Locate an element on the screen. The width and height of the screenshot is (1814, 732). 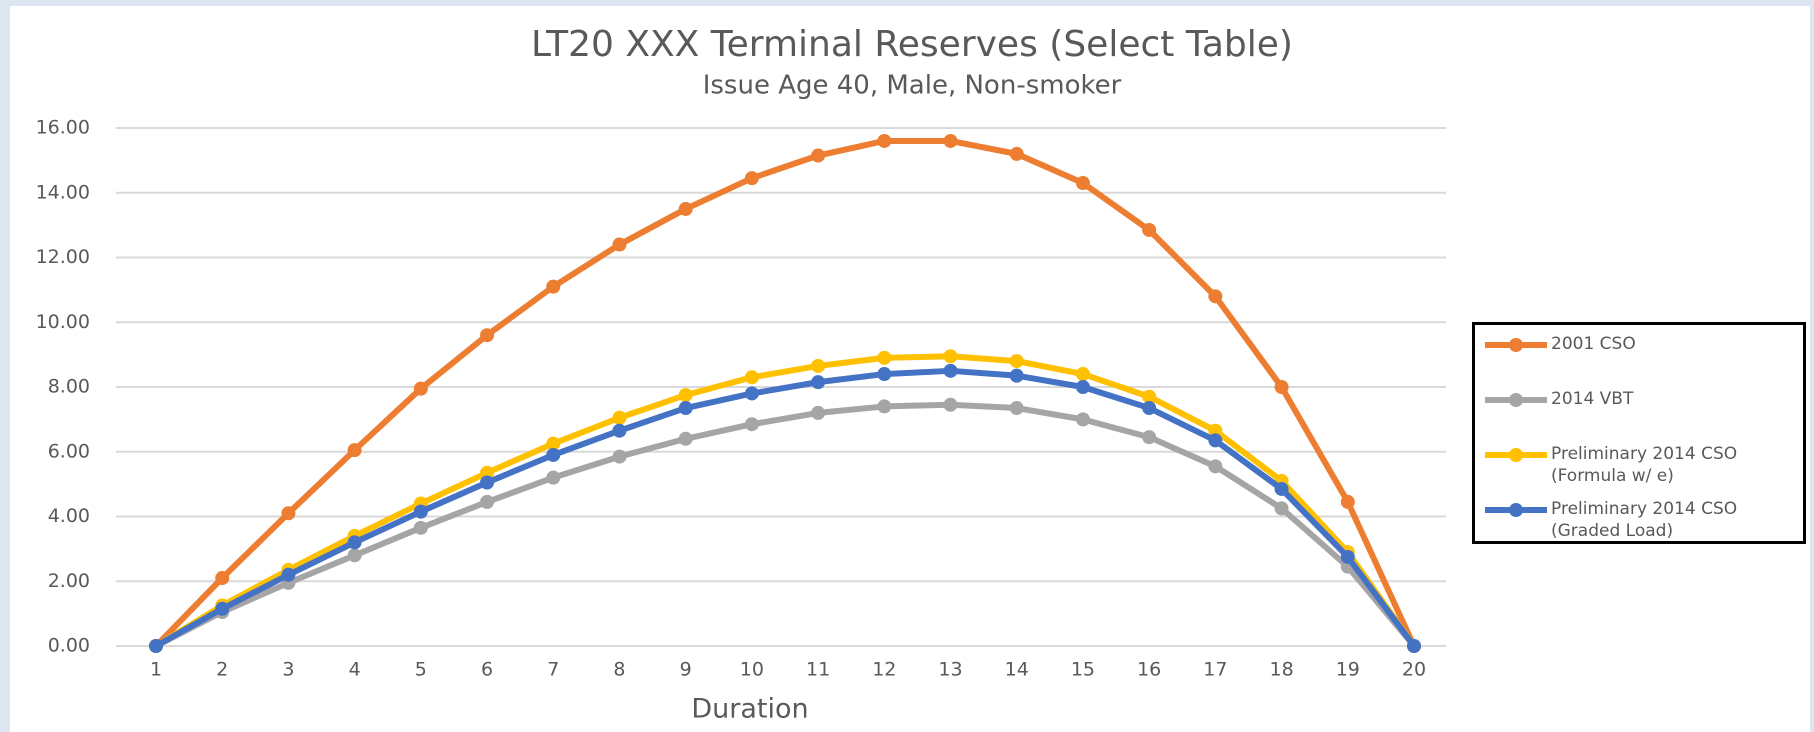
legend-item: Preliminary 2014 CSO (Formula w/ e) is located at coordinates (1639, 470).